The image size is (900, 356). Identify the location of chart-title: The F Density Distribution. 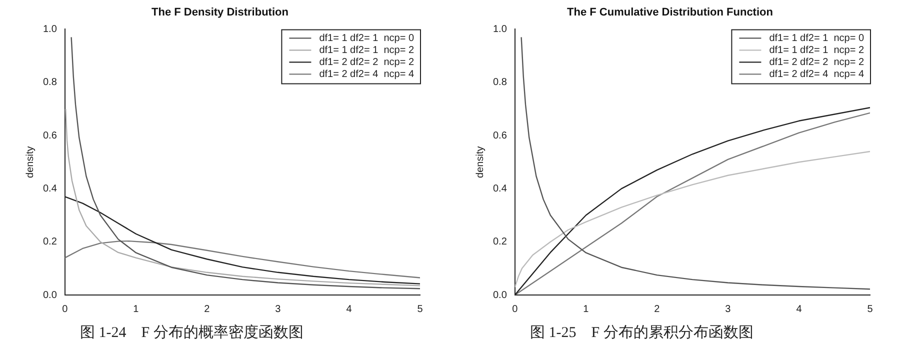
(220, 12).